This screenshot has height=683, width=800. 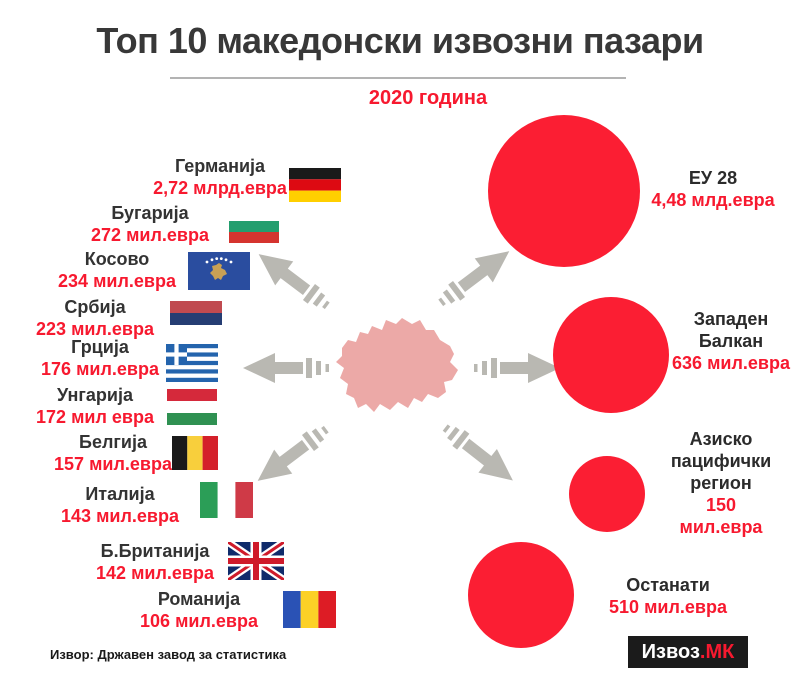 What do you see at coordinates (220, 166) in the screenshot?
I see `country-name: Германија` at bounding box center [220, 166].